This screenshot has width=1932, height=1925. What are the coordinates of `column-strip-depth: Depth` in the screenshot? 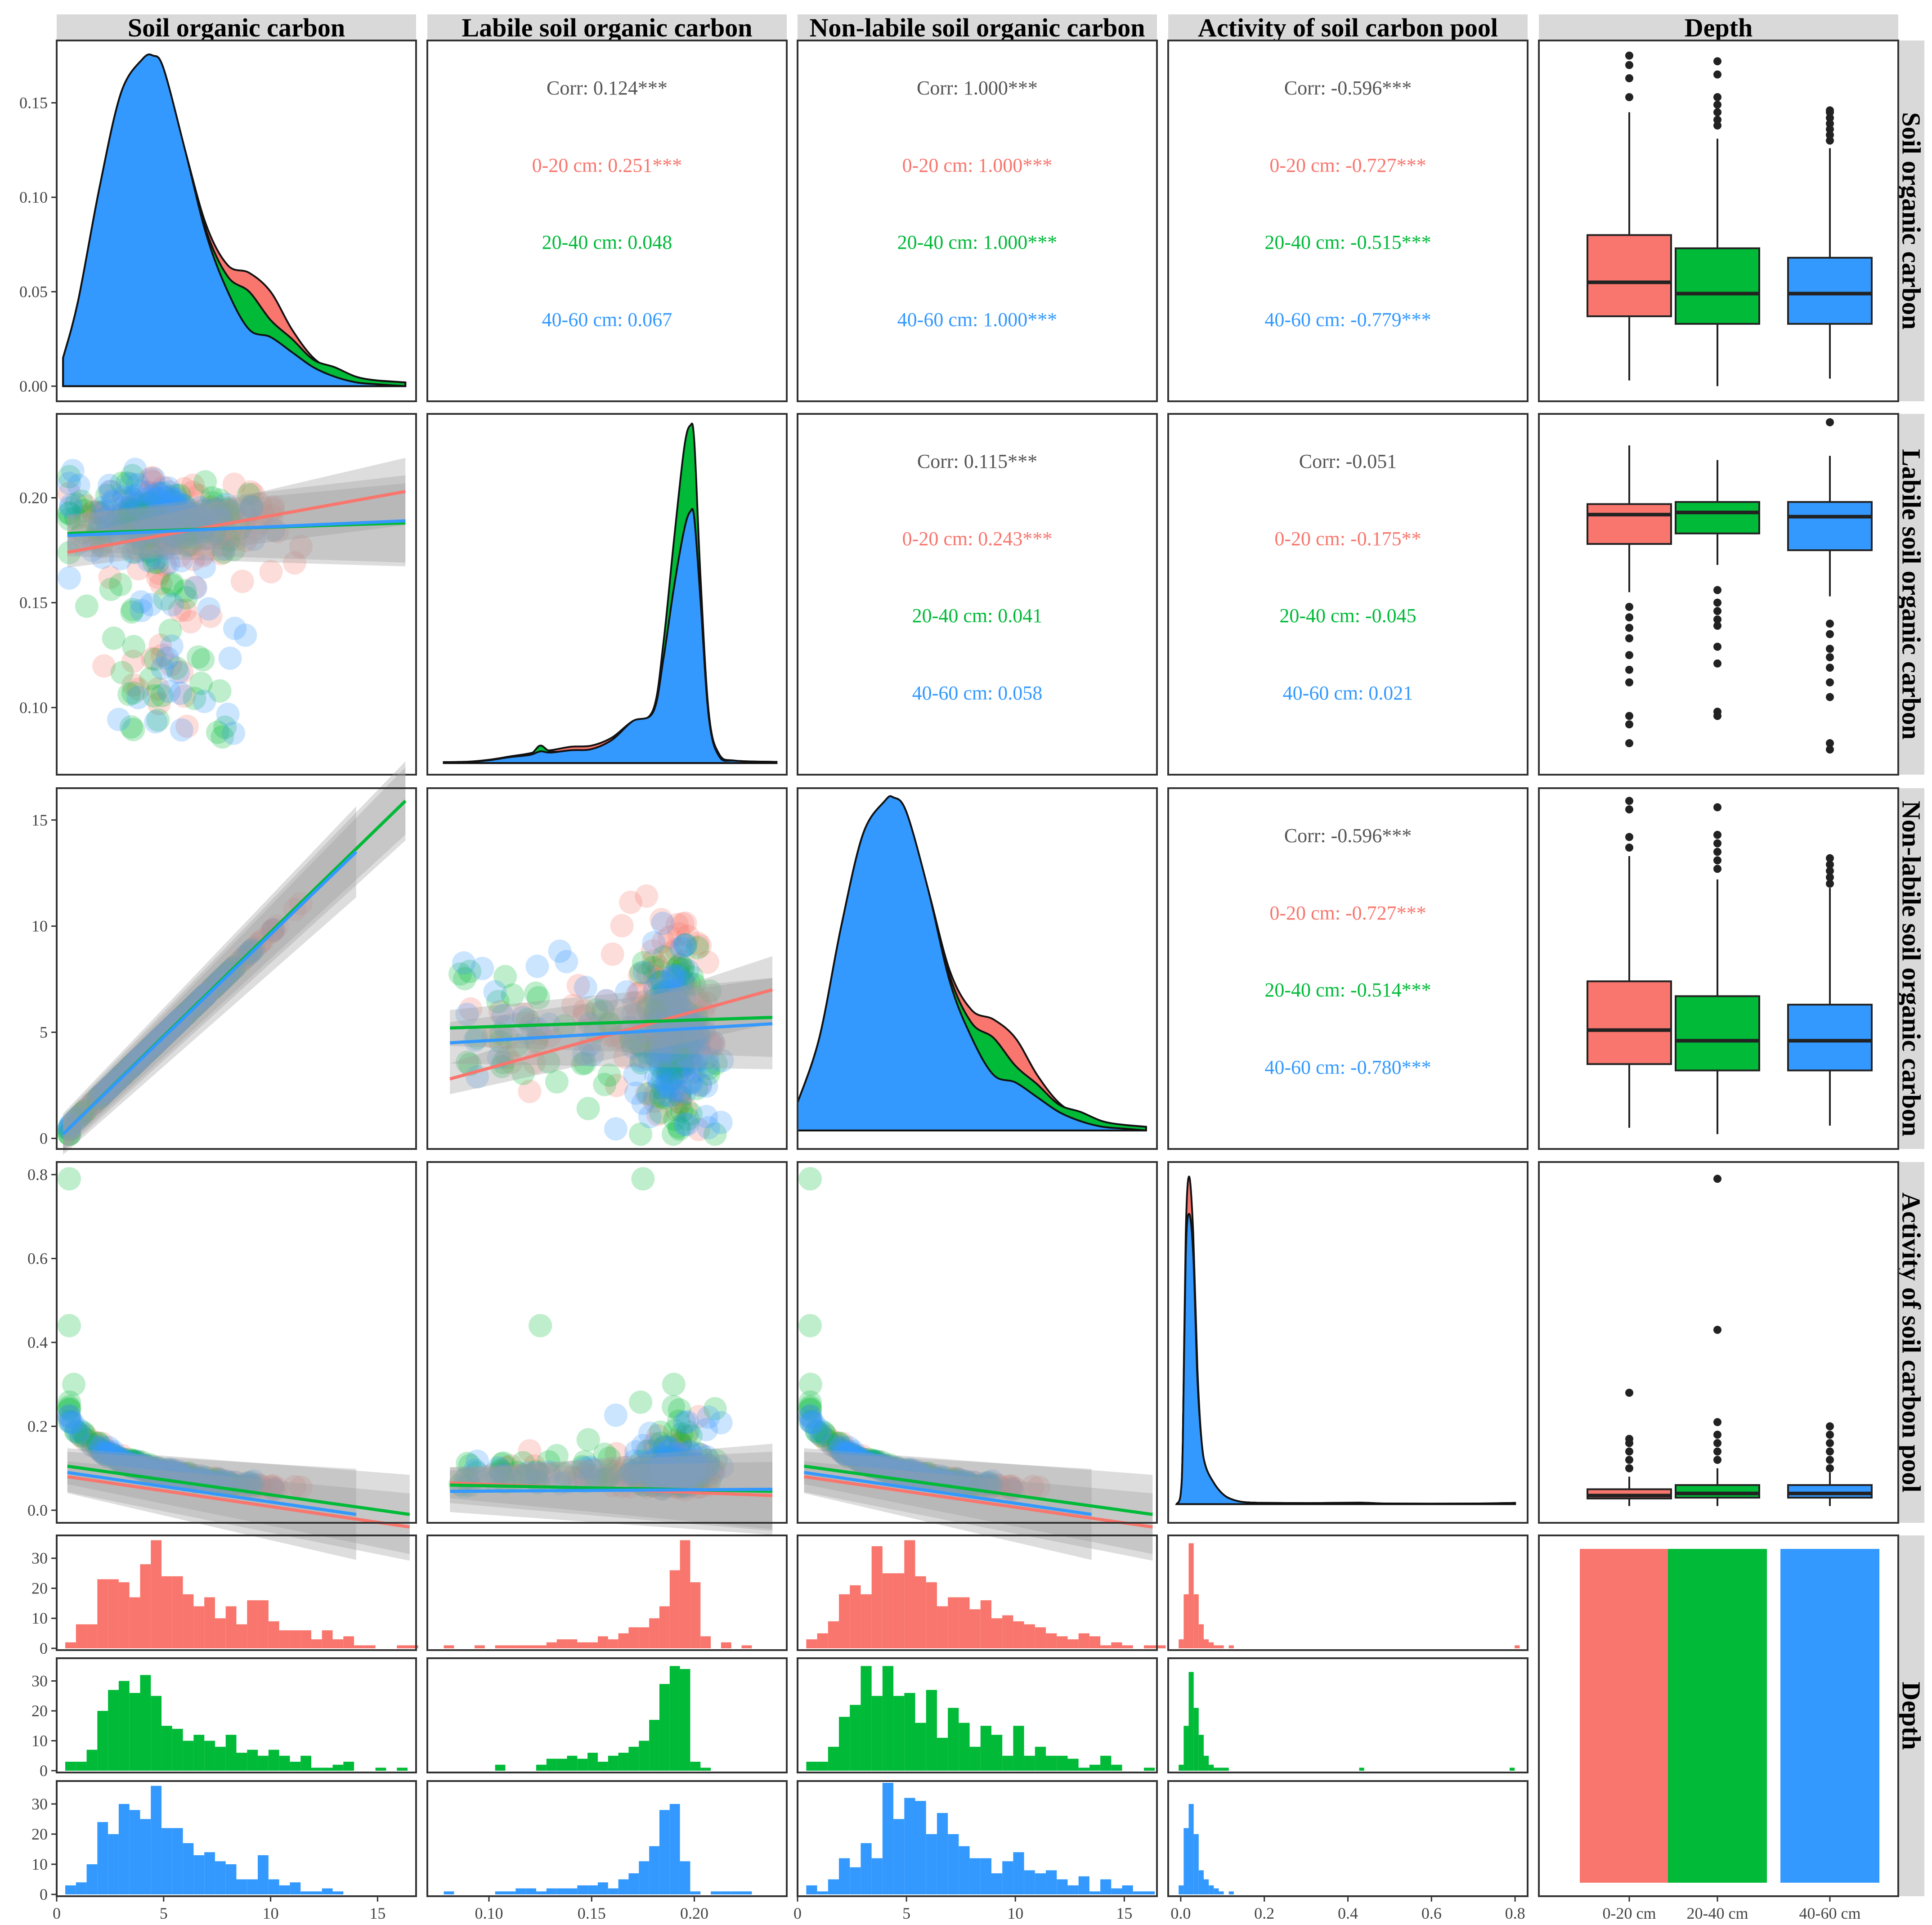 It's located at (1718, 27).